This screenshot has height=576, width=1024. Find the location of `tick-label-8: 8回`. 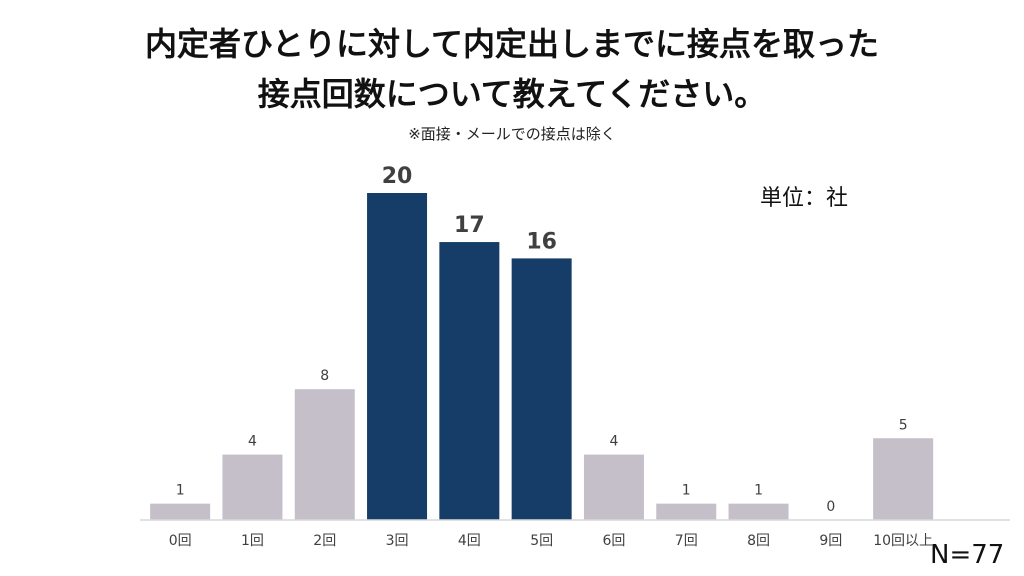

tick-label-8: 8回 is located at coordinates (758, 541).